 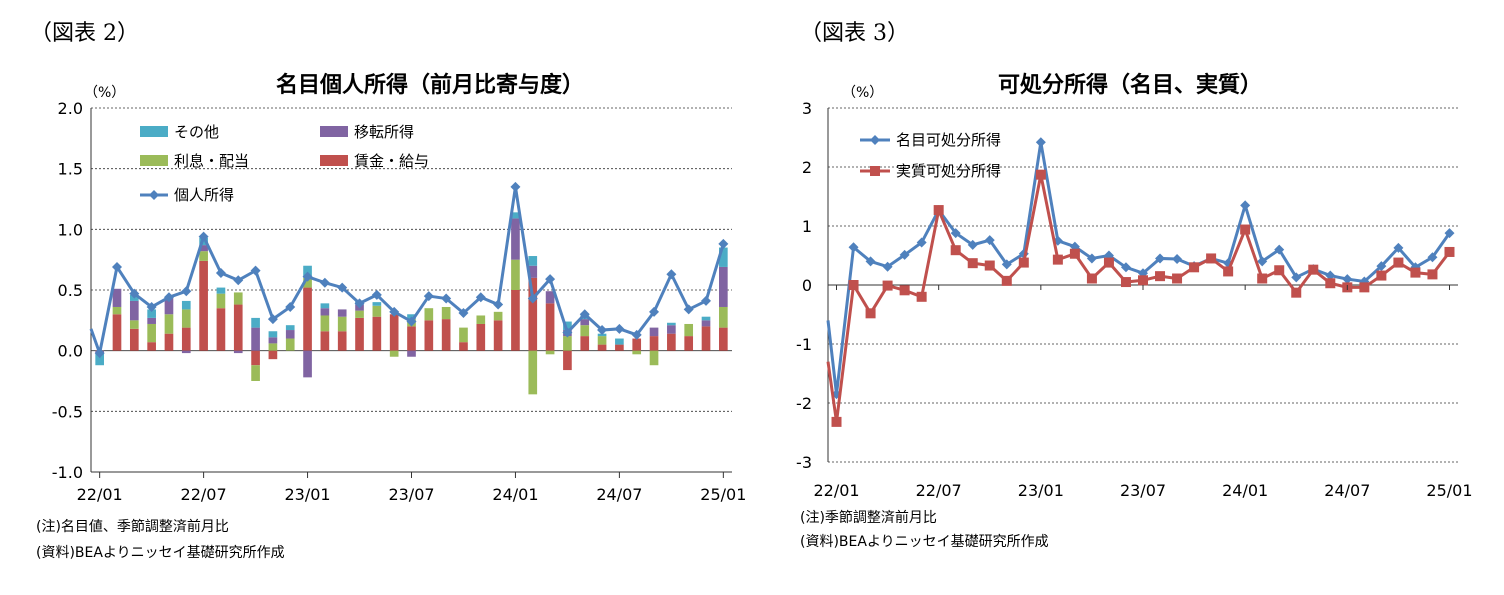 I want to click on right-y-tick-labels: 3 2 1 0 -1 -2 -3, so click(x=804, y=285).